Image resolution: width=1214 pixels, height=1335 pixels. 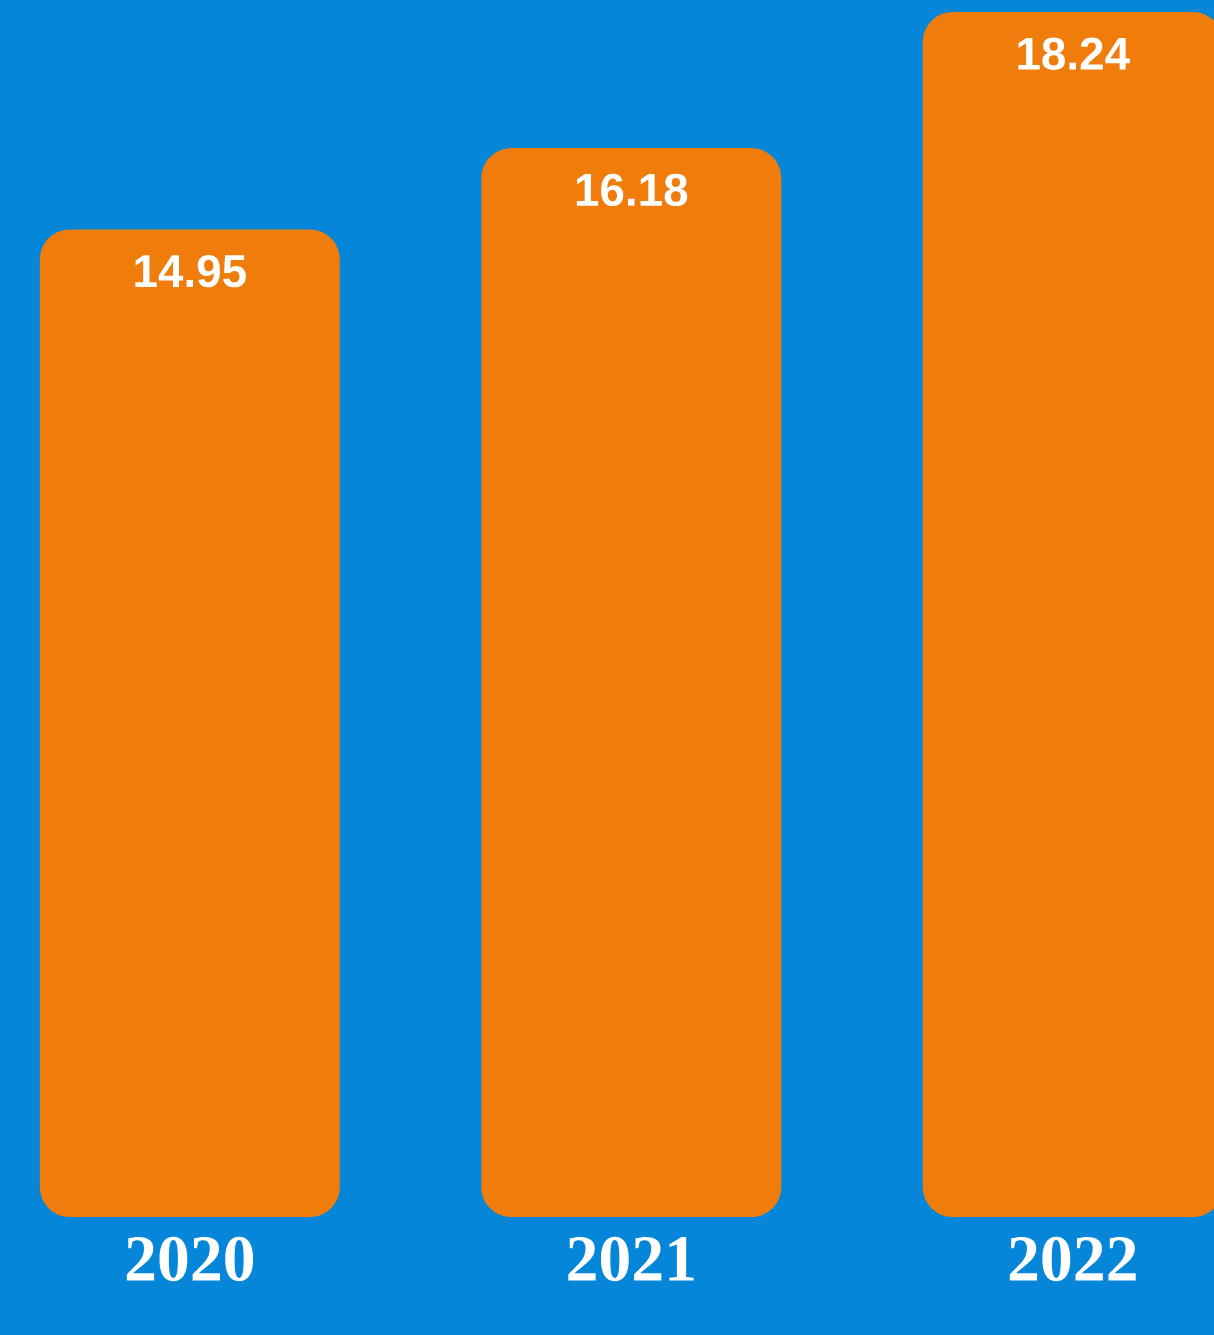 I want to click on data-label: 14.95, so click(x=190, y=271).